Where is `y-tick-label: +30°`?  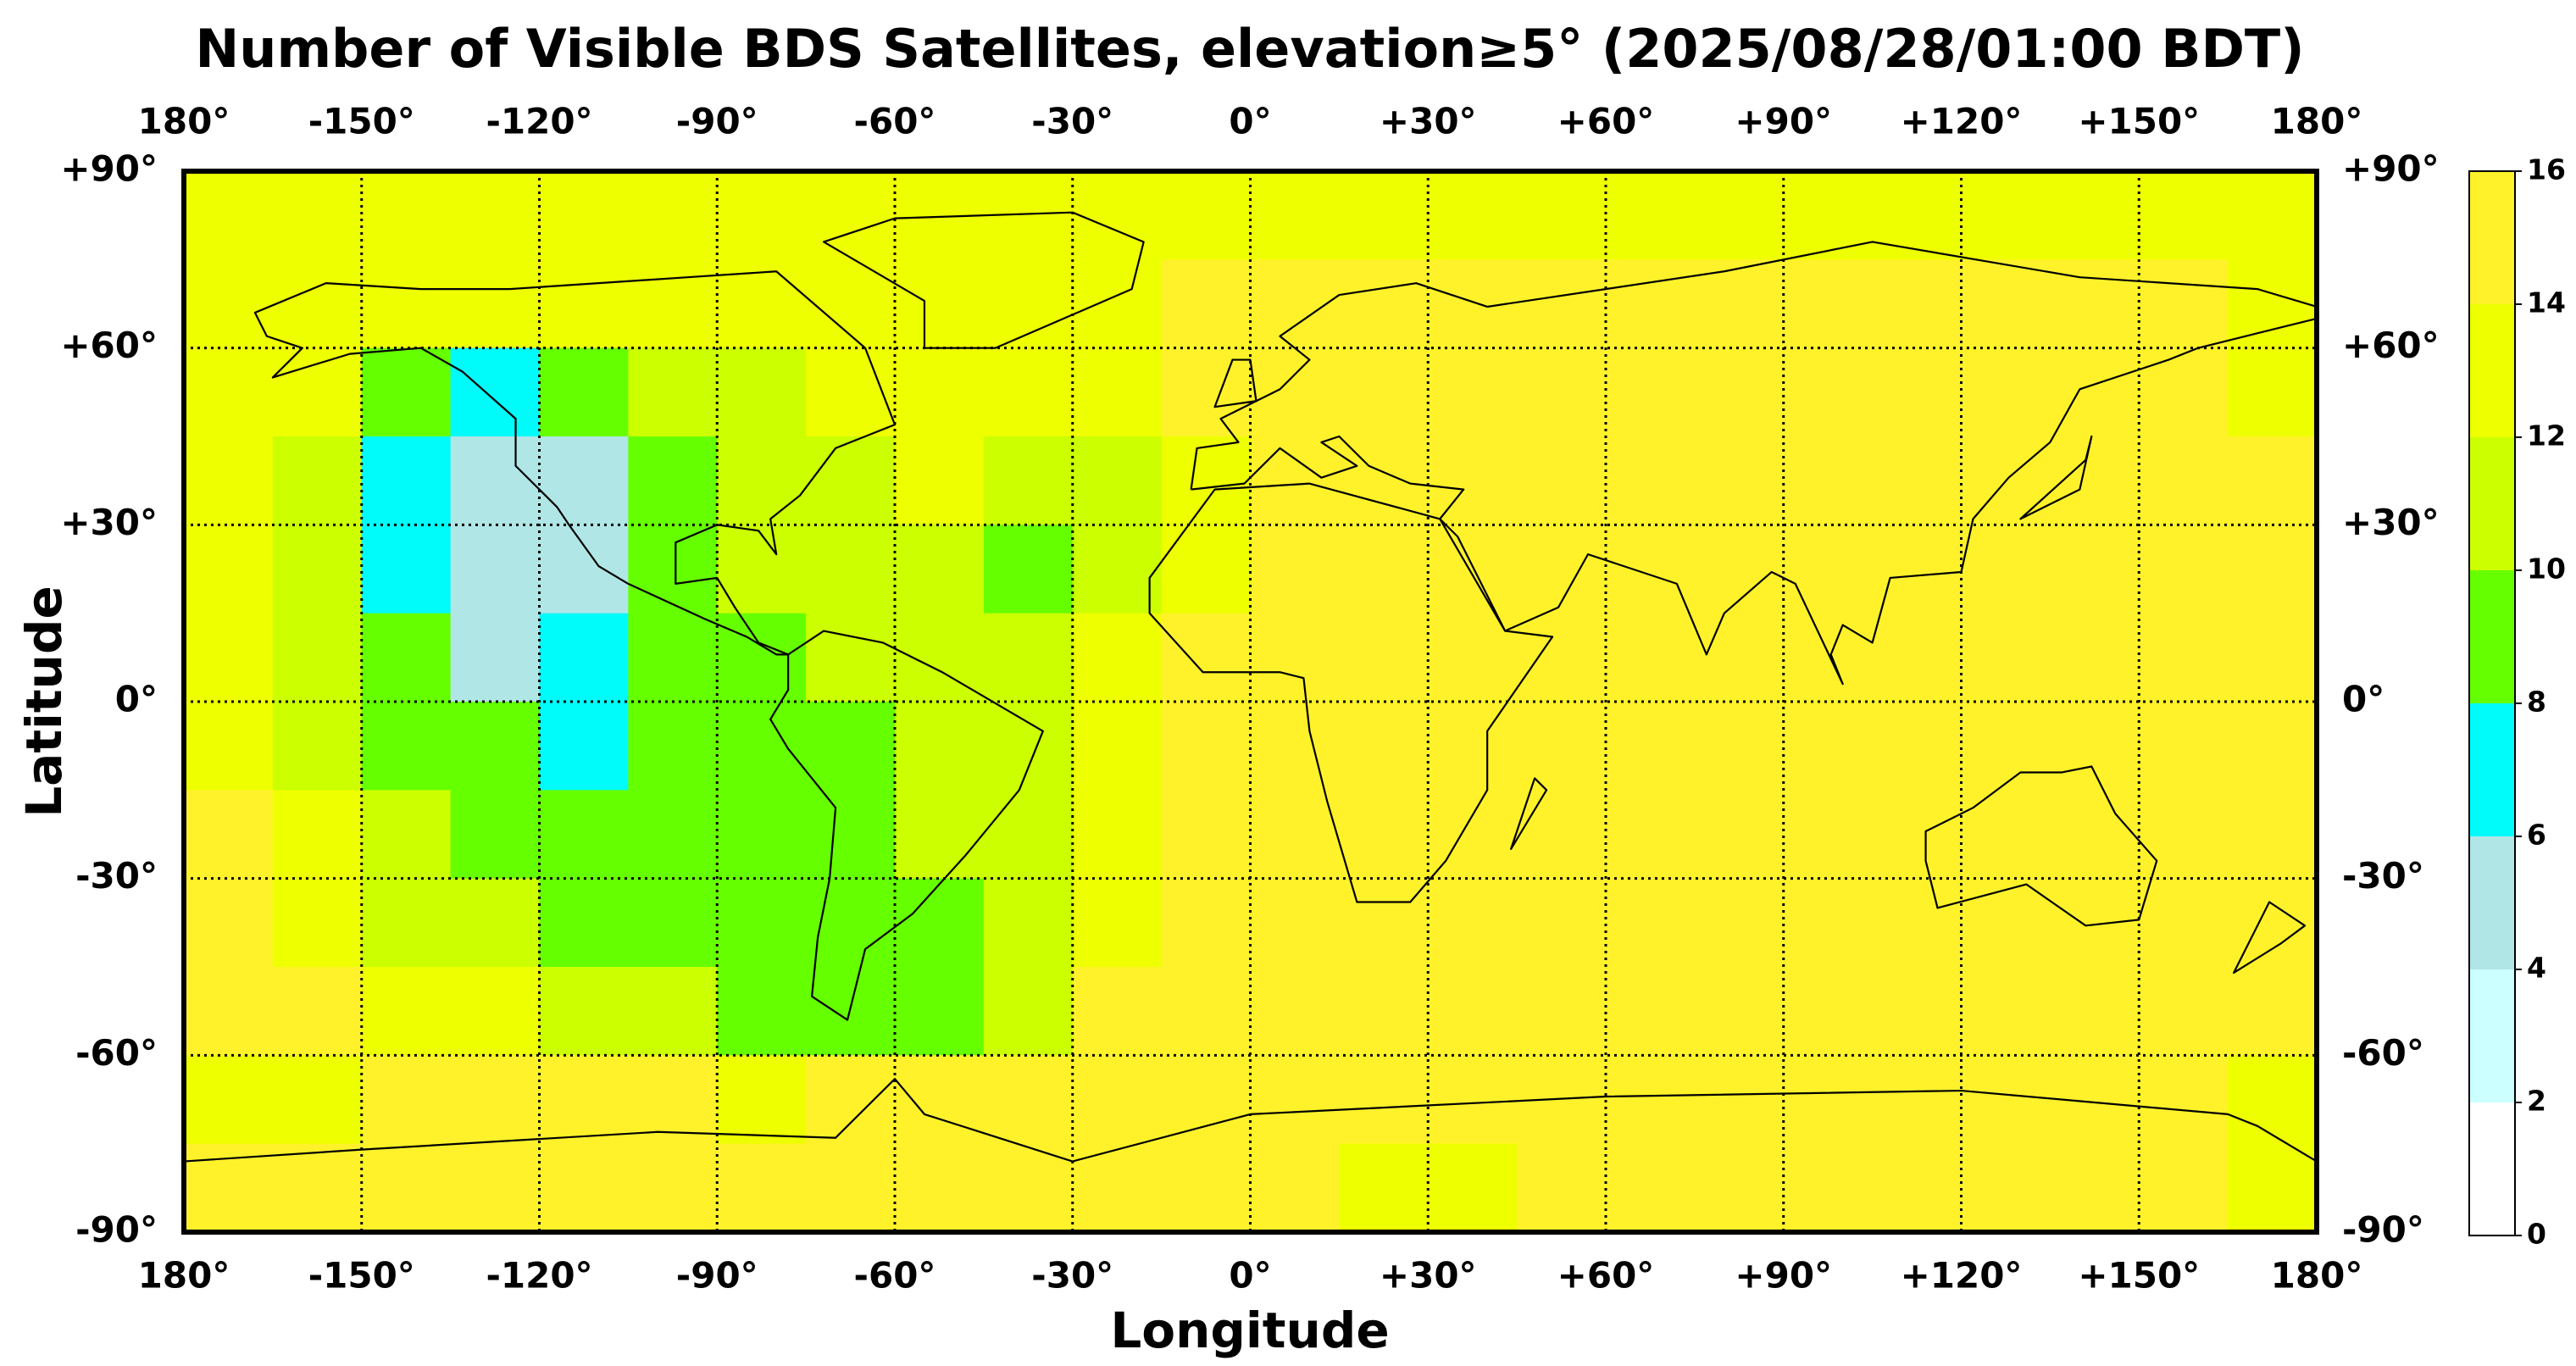
y-tick-label: +30° is located at coordinates (2391, 522).